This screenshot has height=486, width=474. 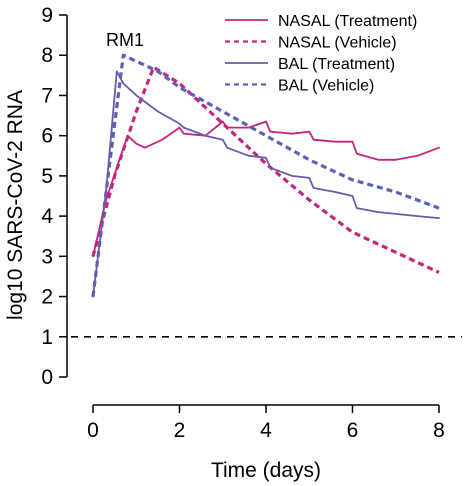 I want to click on legend-label: BAL (Vehicle), so click(x=326, y=86).